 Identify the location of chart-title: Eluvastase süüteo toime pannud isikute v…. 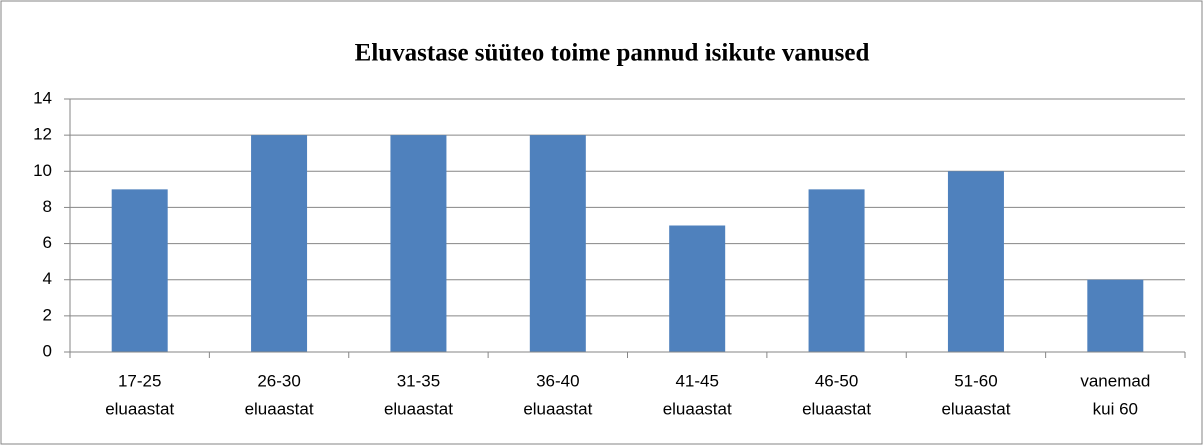
(612, 53).